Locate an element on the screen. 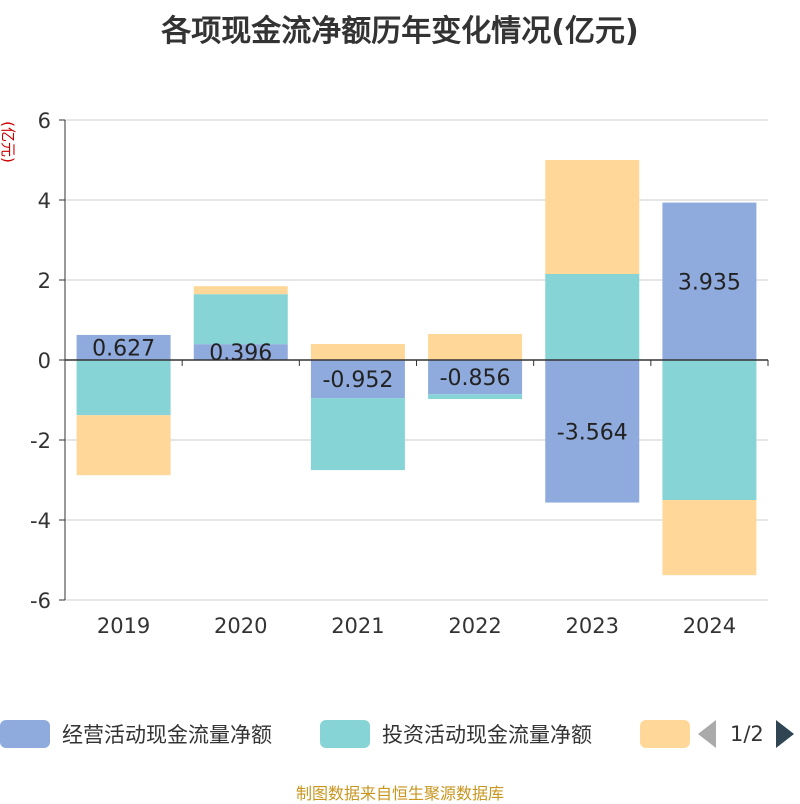 The image size is (800, 804). y-tick-label: -4 is located at coordinates (40, 521).